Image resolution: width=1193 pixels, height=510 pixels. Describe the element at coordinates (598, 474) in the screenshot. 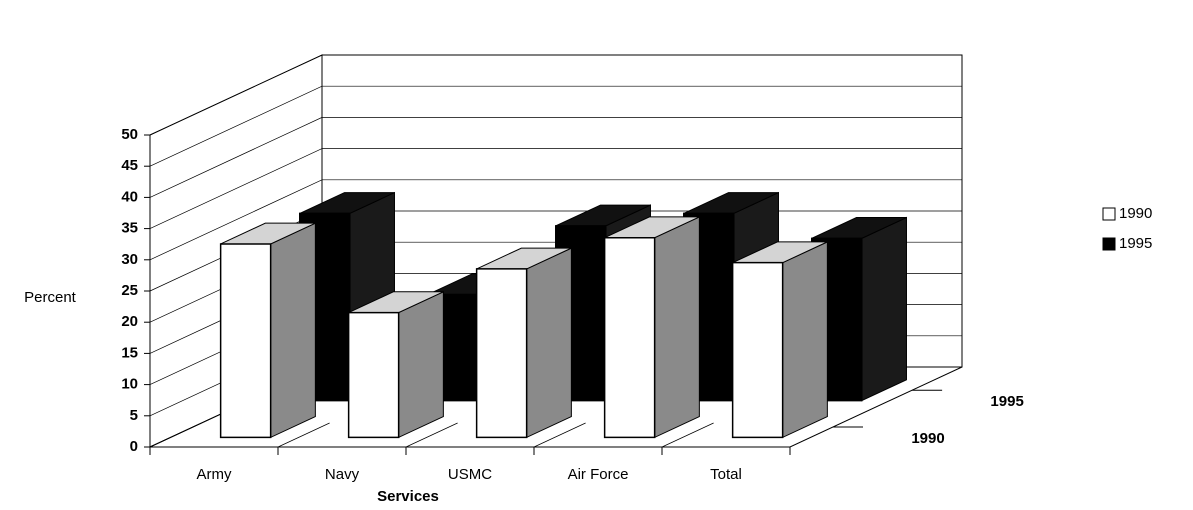

I see `x-tick-label: Air Force` at that location.